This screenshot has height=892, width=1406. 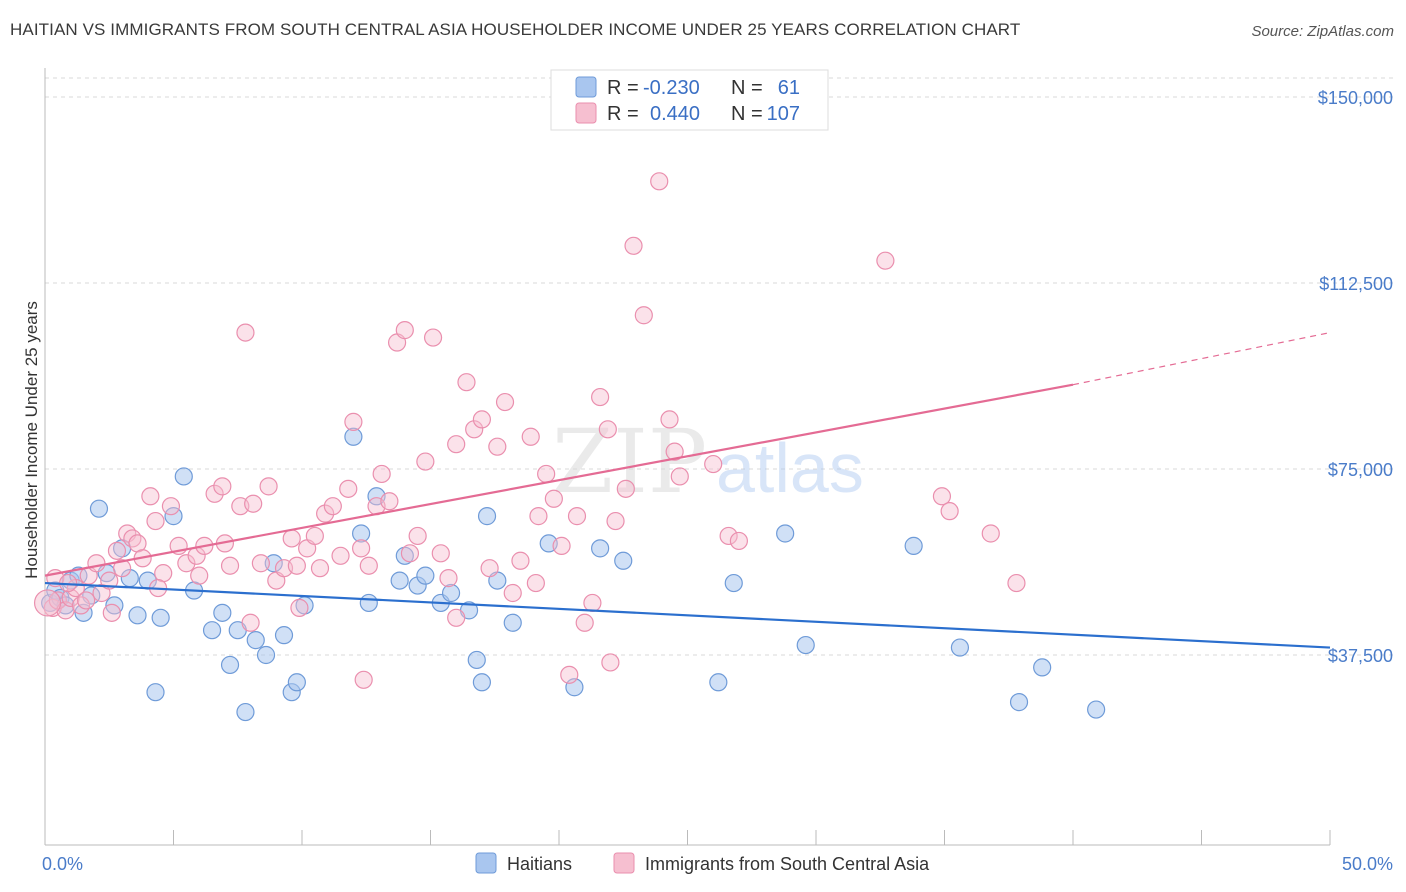 What do you see at coordinates (586, 113) in the screenshot?
I see `legend-swatch-pink` at bounding box center [586, 113].